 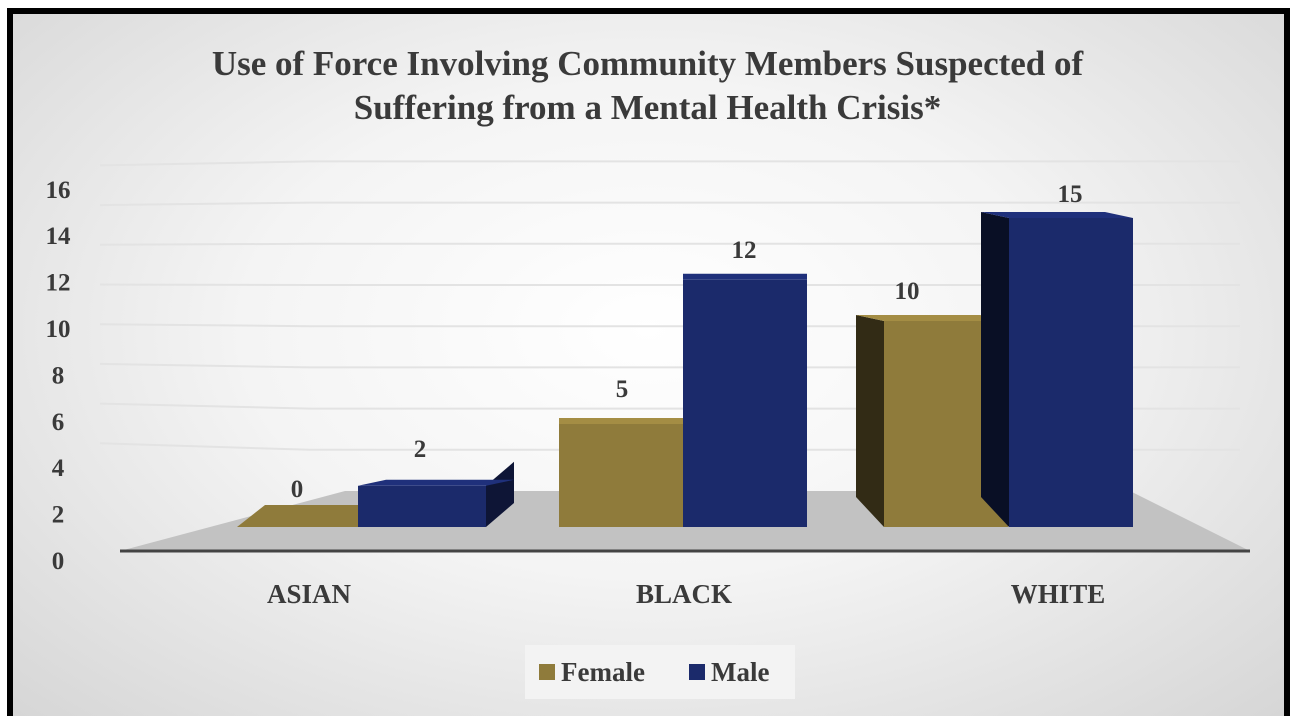 I want to click on category-label-asian: ASIAN, so click(x=309, y=594).